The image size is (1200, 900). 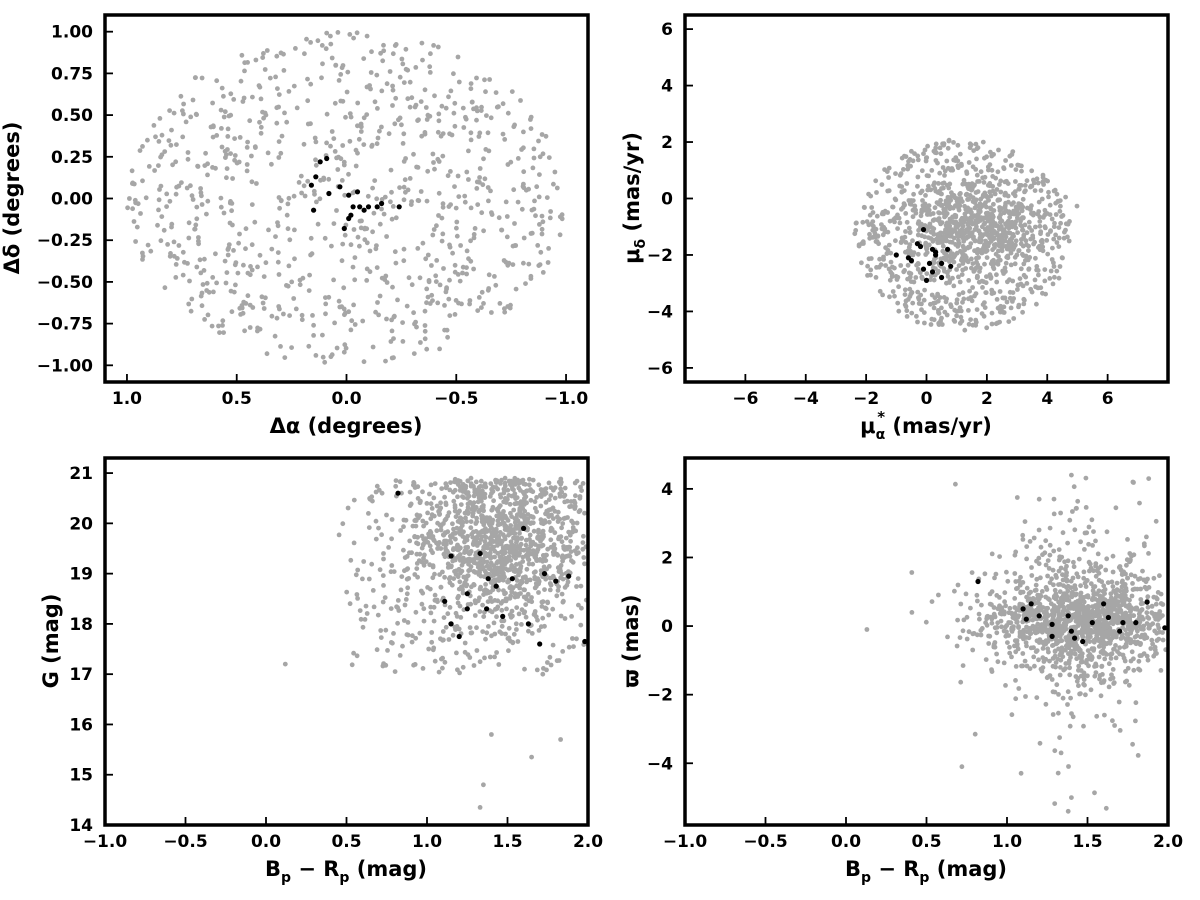 What do you see at coordinates (346, 399) in the screenshot?
I see `x-tick-label: 0.0` at bounding box center [346, 399].